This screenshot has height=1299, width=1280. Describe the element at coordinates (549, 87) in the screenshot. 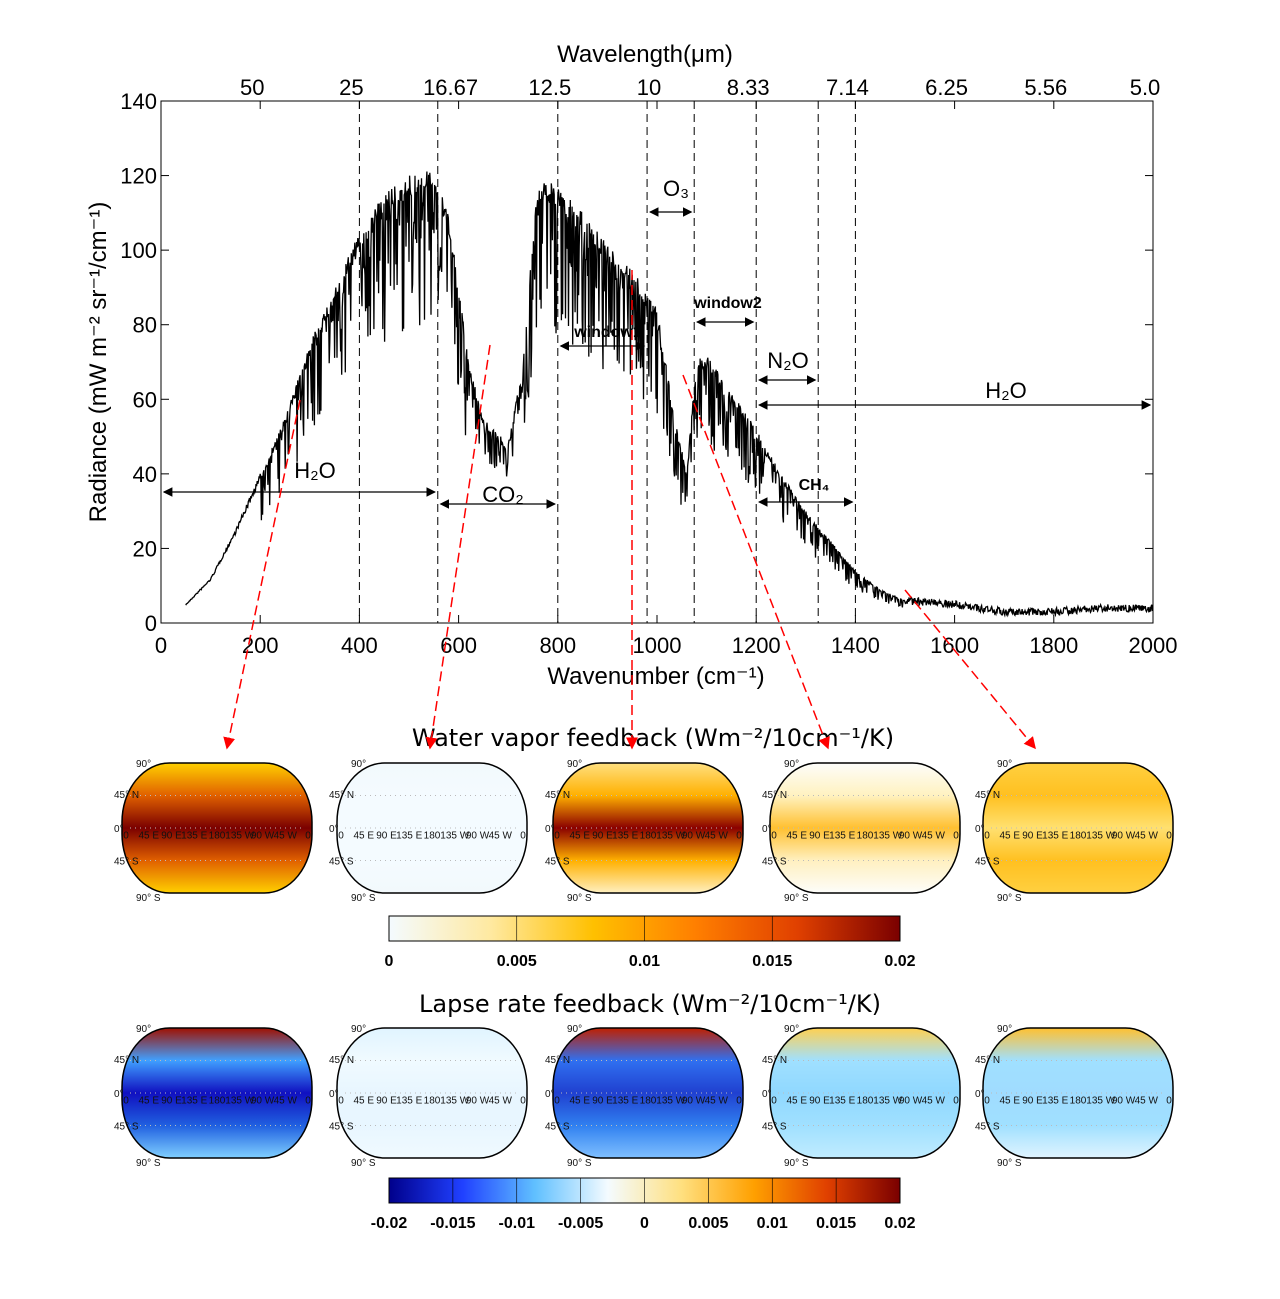

I see `top-tick-label: 12.5` at that location.